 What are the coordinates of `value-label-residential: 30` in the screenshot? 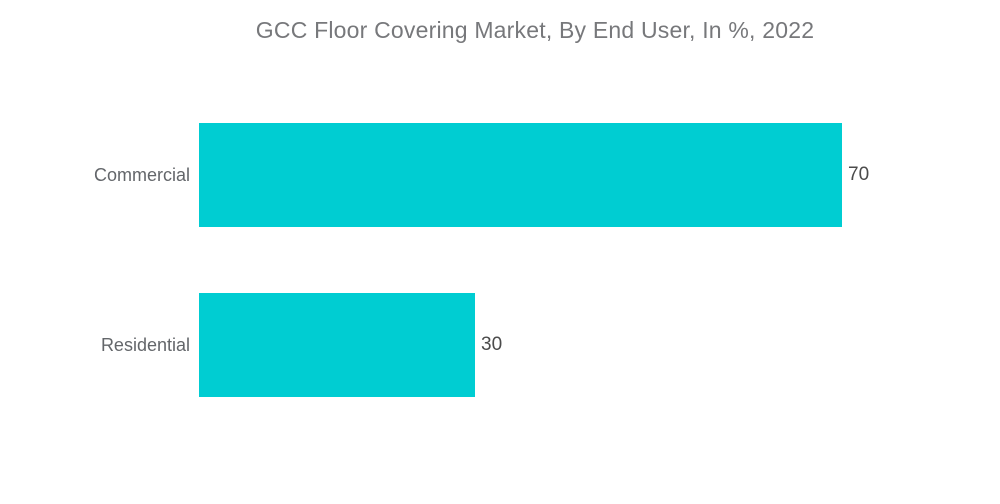 It's located at (492, 344).